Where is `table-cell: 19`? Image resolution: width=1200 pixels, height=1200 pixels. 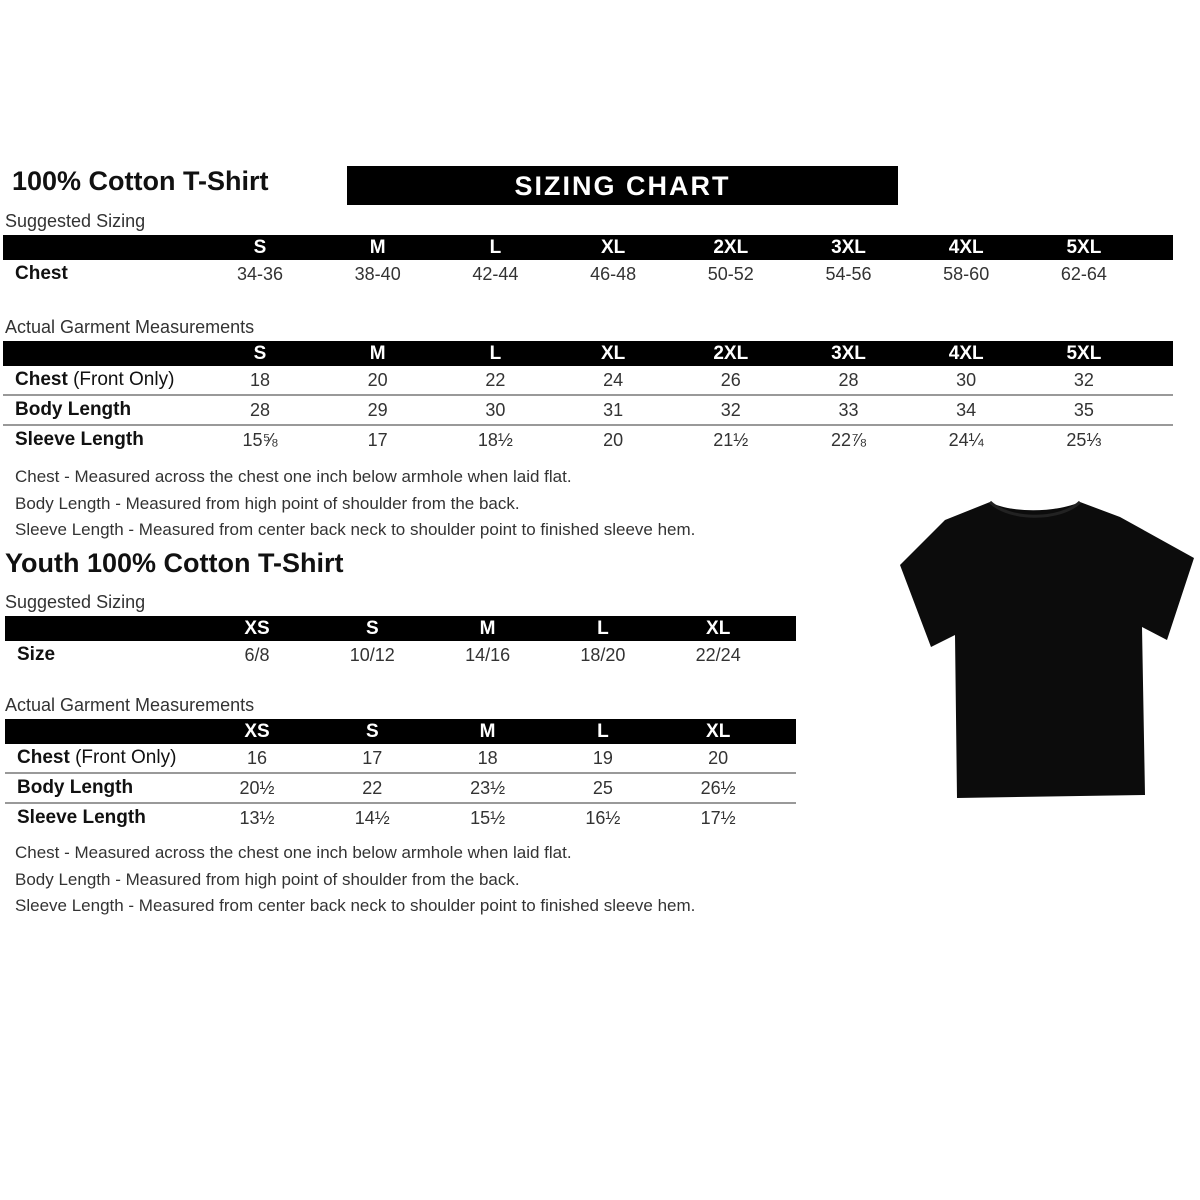
table-cell: 19 is located at coordinates (602, 758).